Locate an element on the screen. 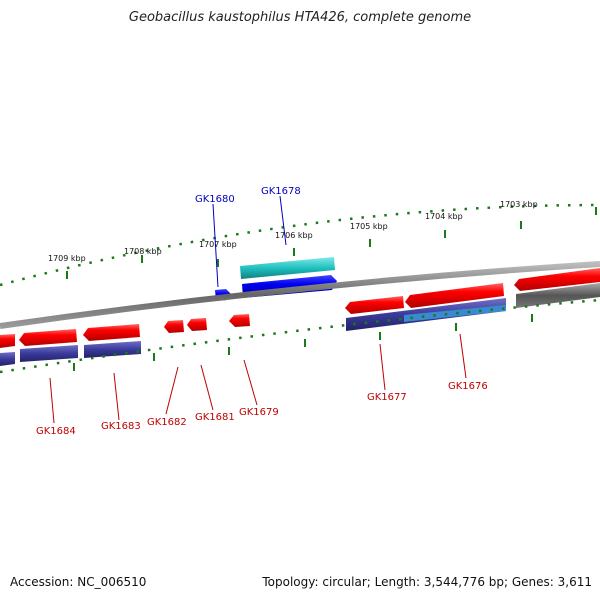 This screenshot has height=600, width=600. kbp-label: 1703 kbp is located at coordinates (519, 204).